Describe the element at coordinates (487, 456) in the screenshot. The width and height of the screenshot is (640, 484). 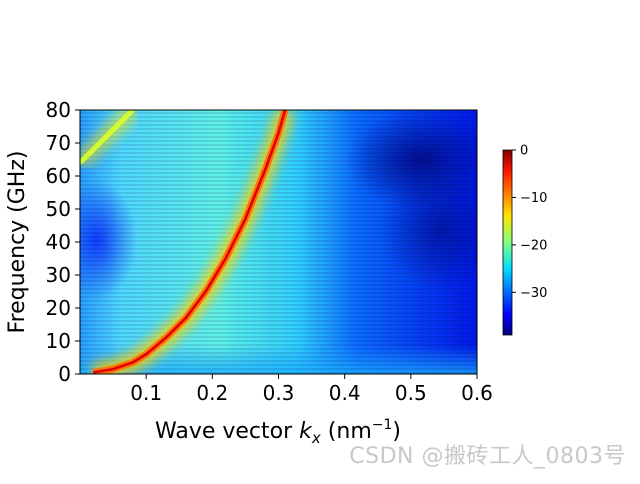
I see `watermark: CSDN @搬砖工人_0803号` at that location.